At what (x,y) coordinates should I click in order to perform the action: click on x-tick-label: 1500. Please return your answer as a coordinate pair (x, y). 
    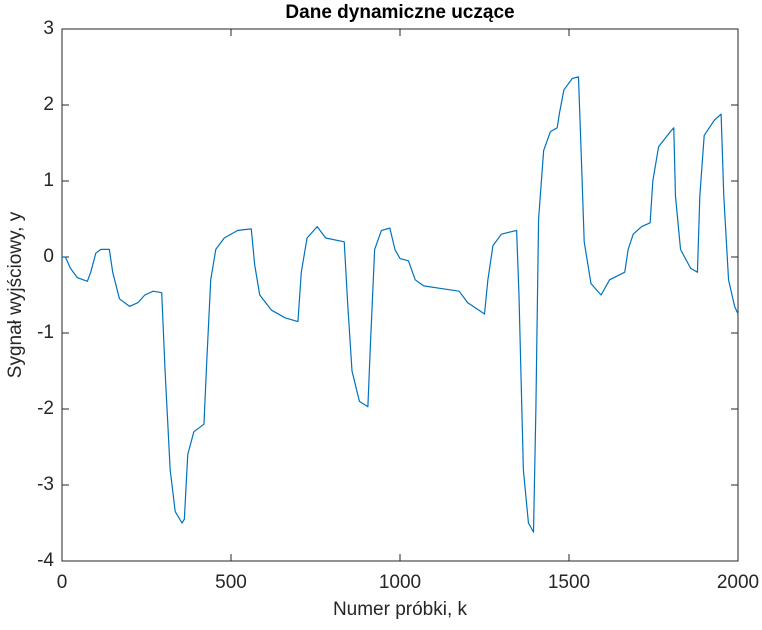
    Looking at the image, I should click on (569, 582).